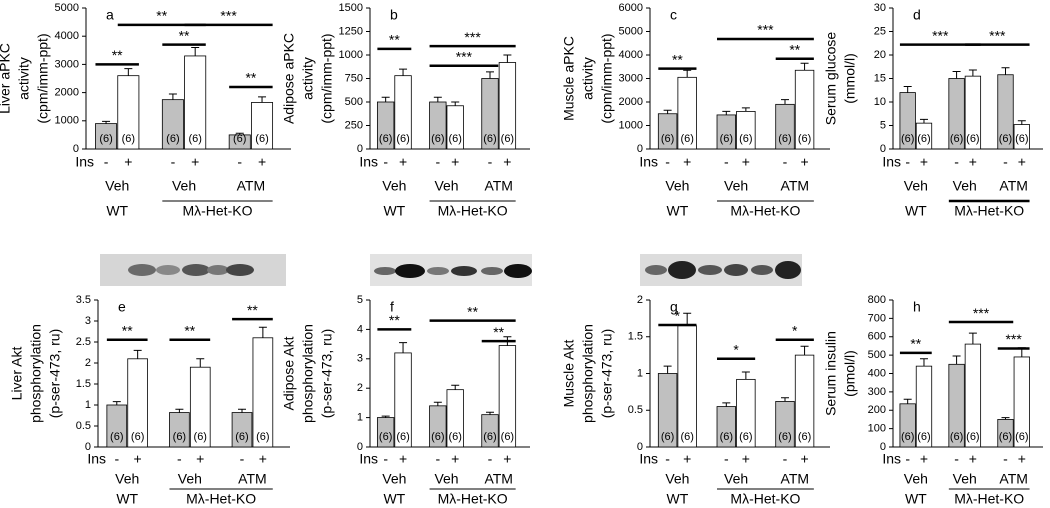  I want to click on significance-label: ***, so click(1013, 339).